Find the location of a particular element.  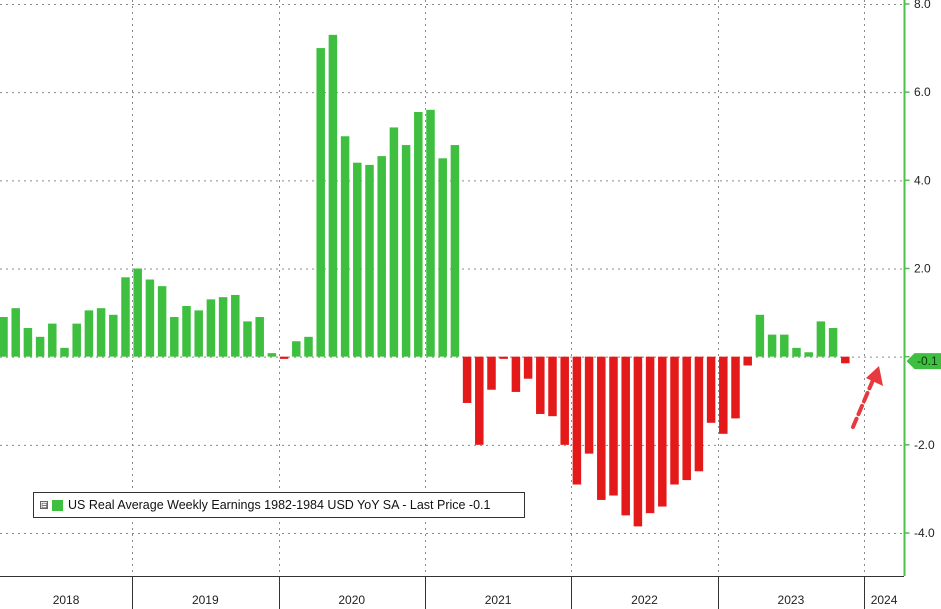

x-tick-label: 2018 is located at coordinates (66, 600).